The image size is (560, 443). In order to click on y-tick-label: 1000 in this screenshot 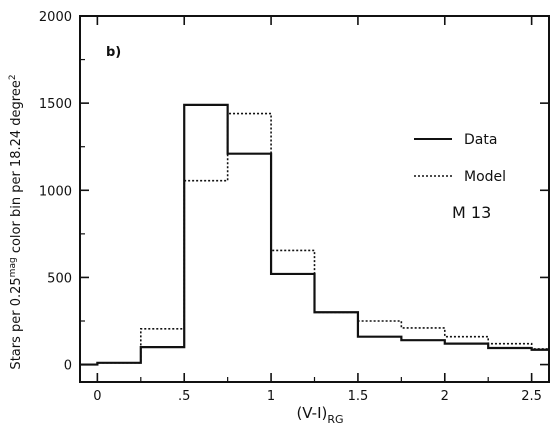, I will do `click(55, 191)`.